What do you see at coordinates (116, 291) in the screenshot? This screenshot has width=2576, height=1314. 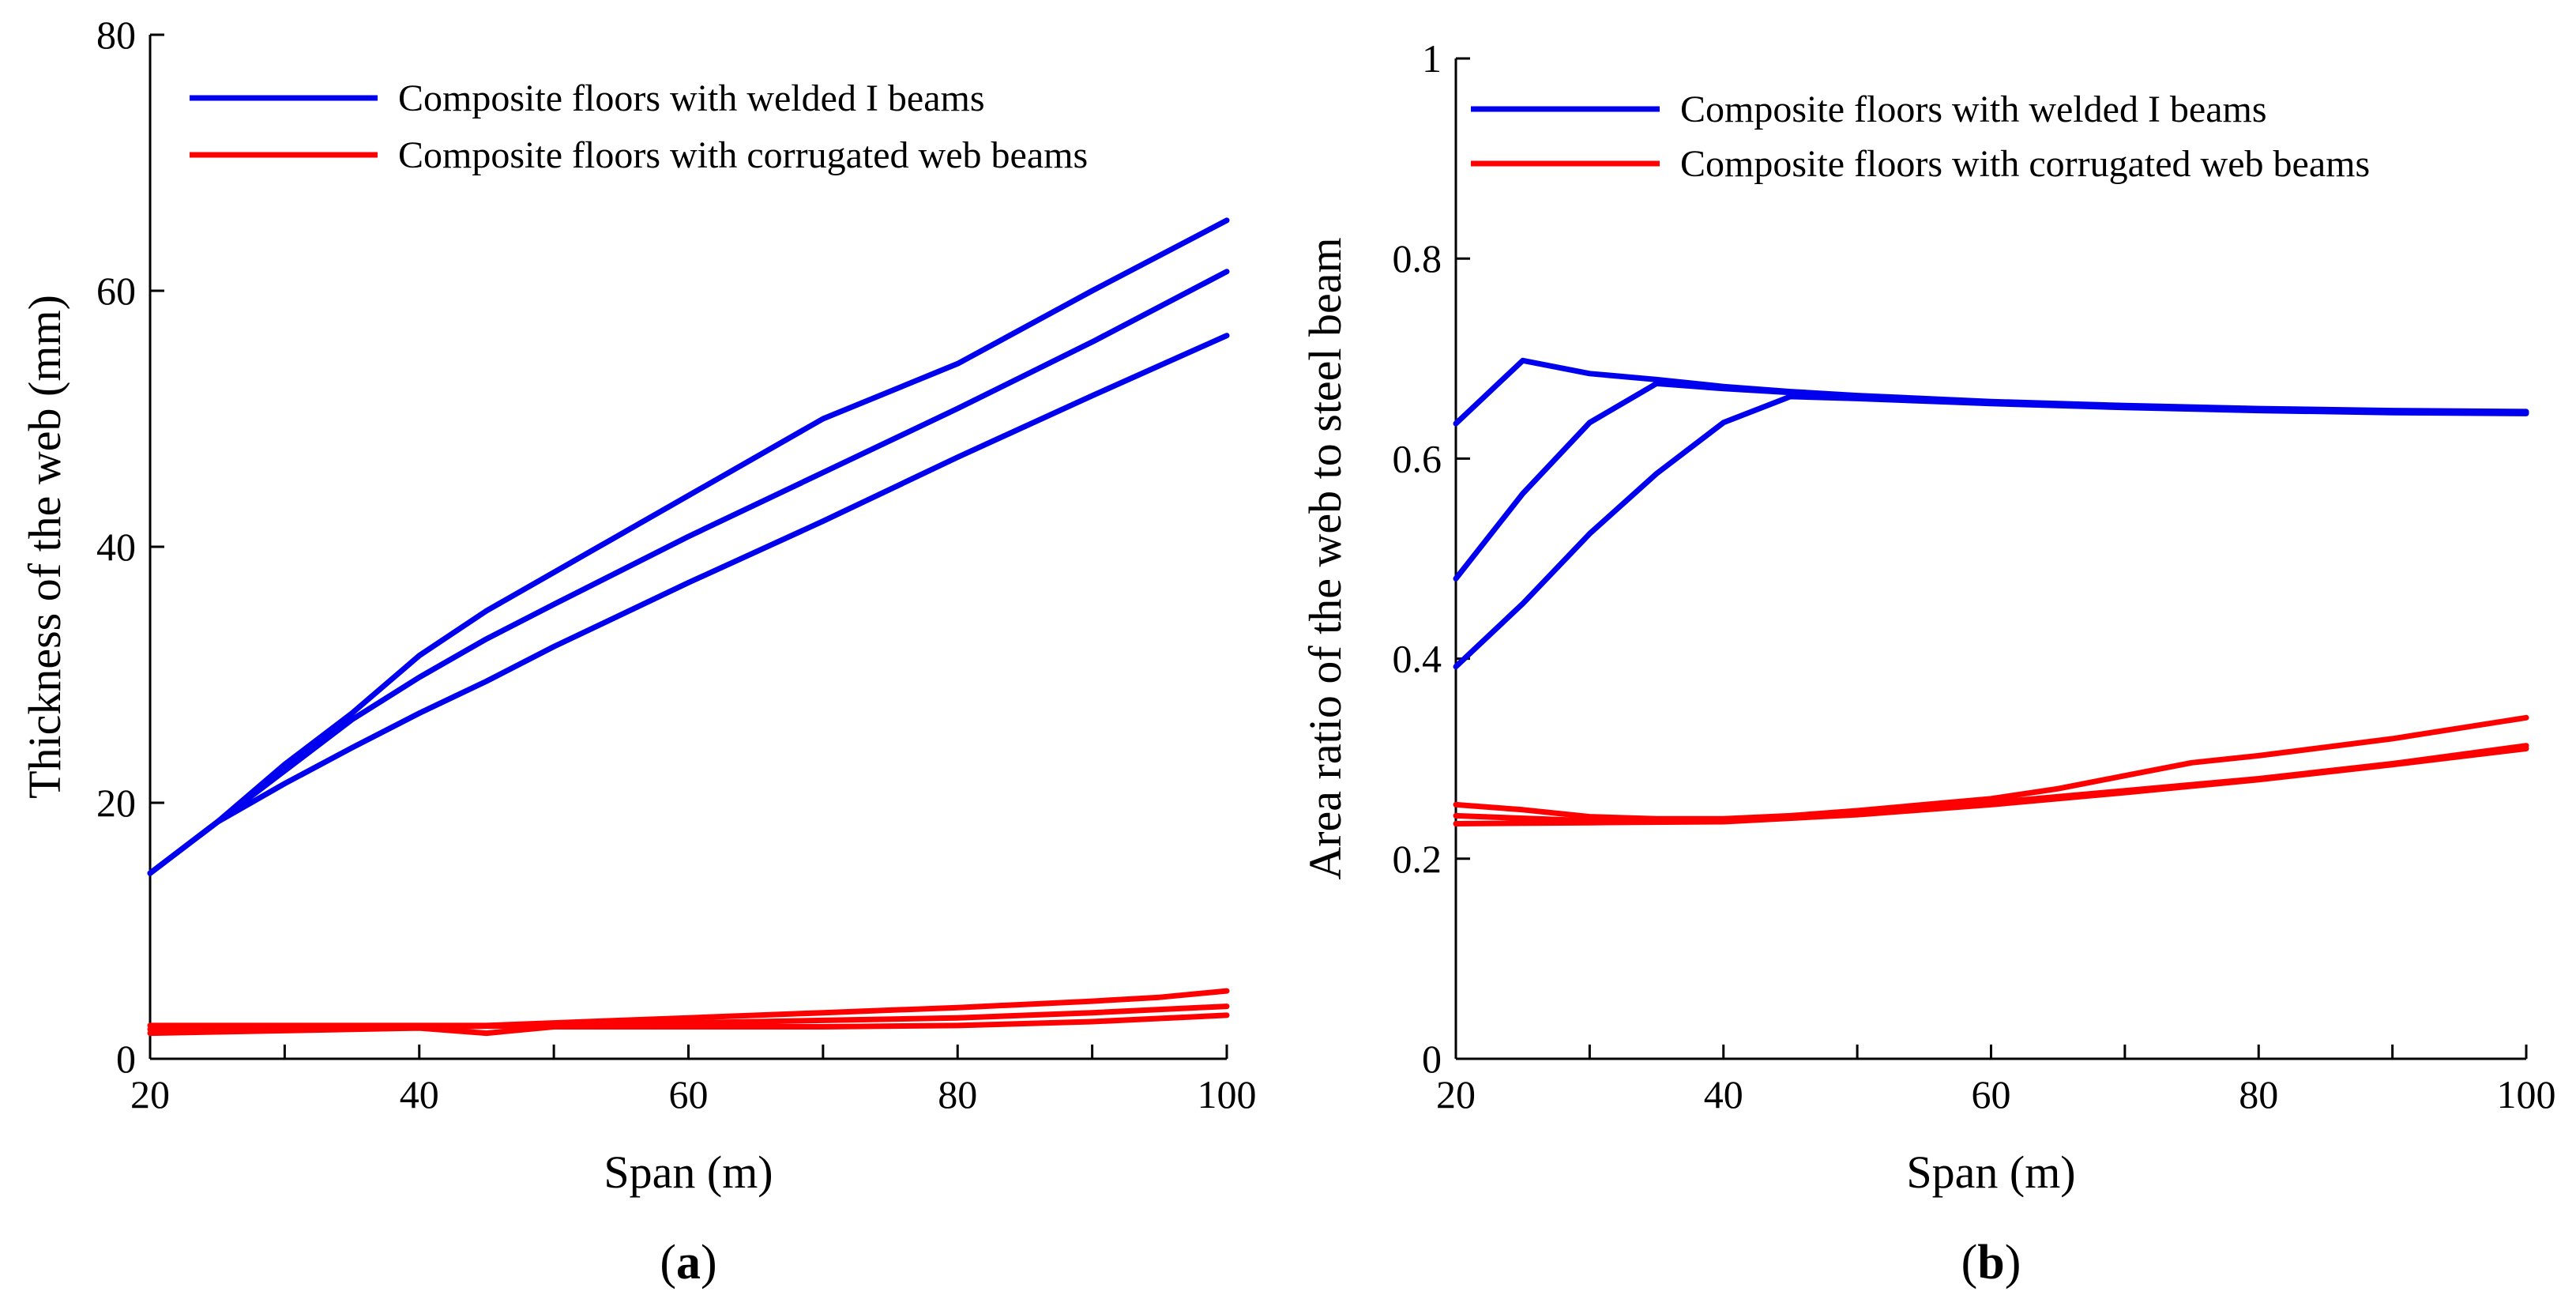 I see `y-tick-label: 60` at bounding box center [116, 291].